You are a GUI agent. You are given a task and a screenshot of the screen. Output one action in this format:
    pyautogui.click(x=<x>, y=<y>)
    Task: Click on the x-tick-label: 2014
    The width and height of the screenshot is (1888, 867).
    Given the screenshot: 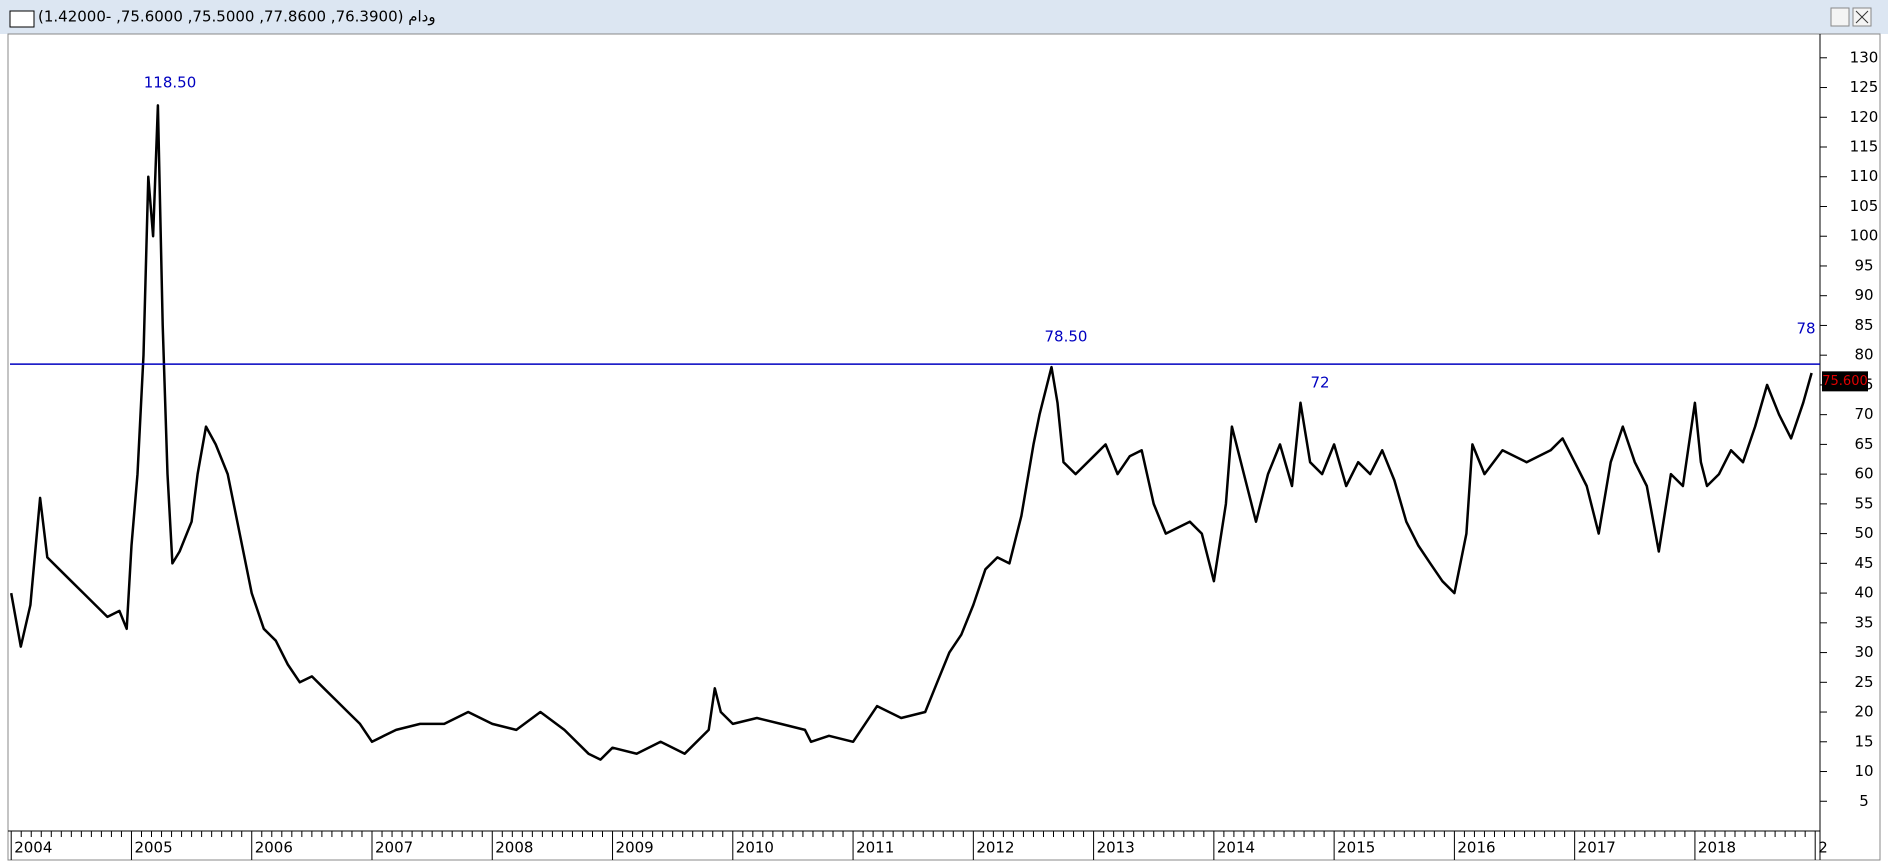 What is the action you would take?
    pyautogui.click(x=1236, y=848)
    